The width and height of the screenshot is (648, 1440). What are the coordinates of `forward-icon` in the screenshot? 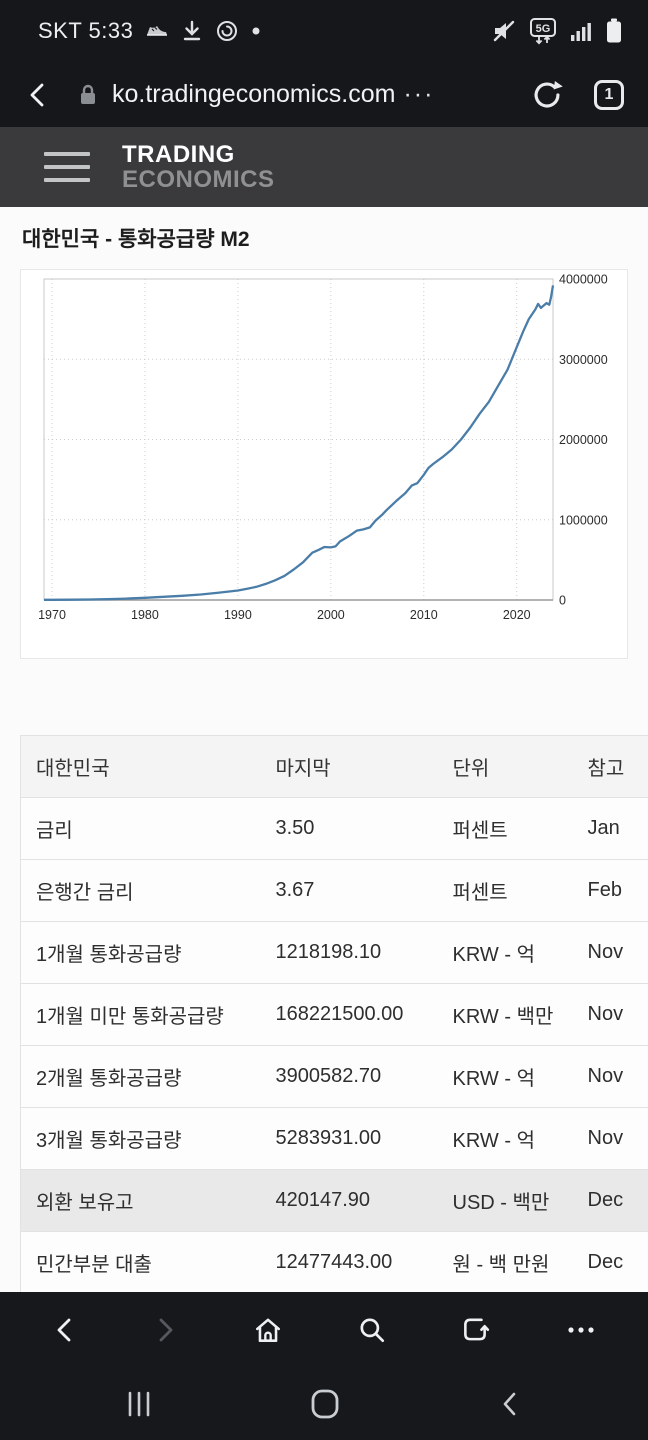 It's located at (166, 1330).